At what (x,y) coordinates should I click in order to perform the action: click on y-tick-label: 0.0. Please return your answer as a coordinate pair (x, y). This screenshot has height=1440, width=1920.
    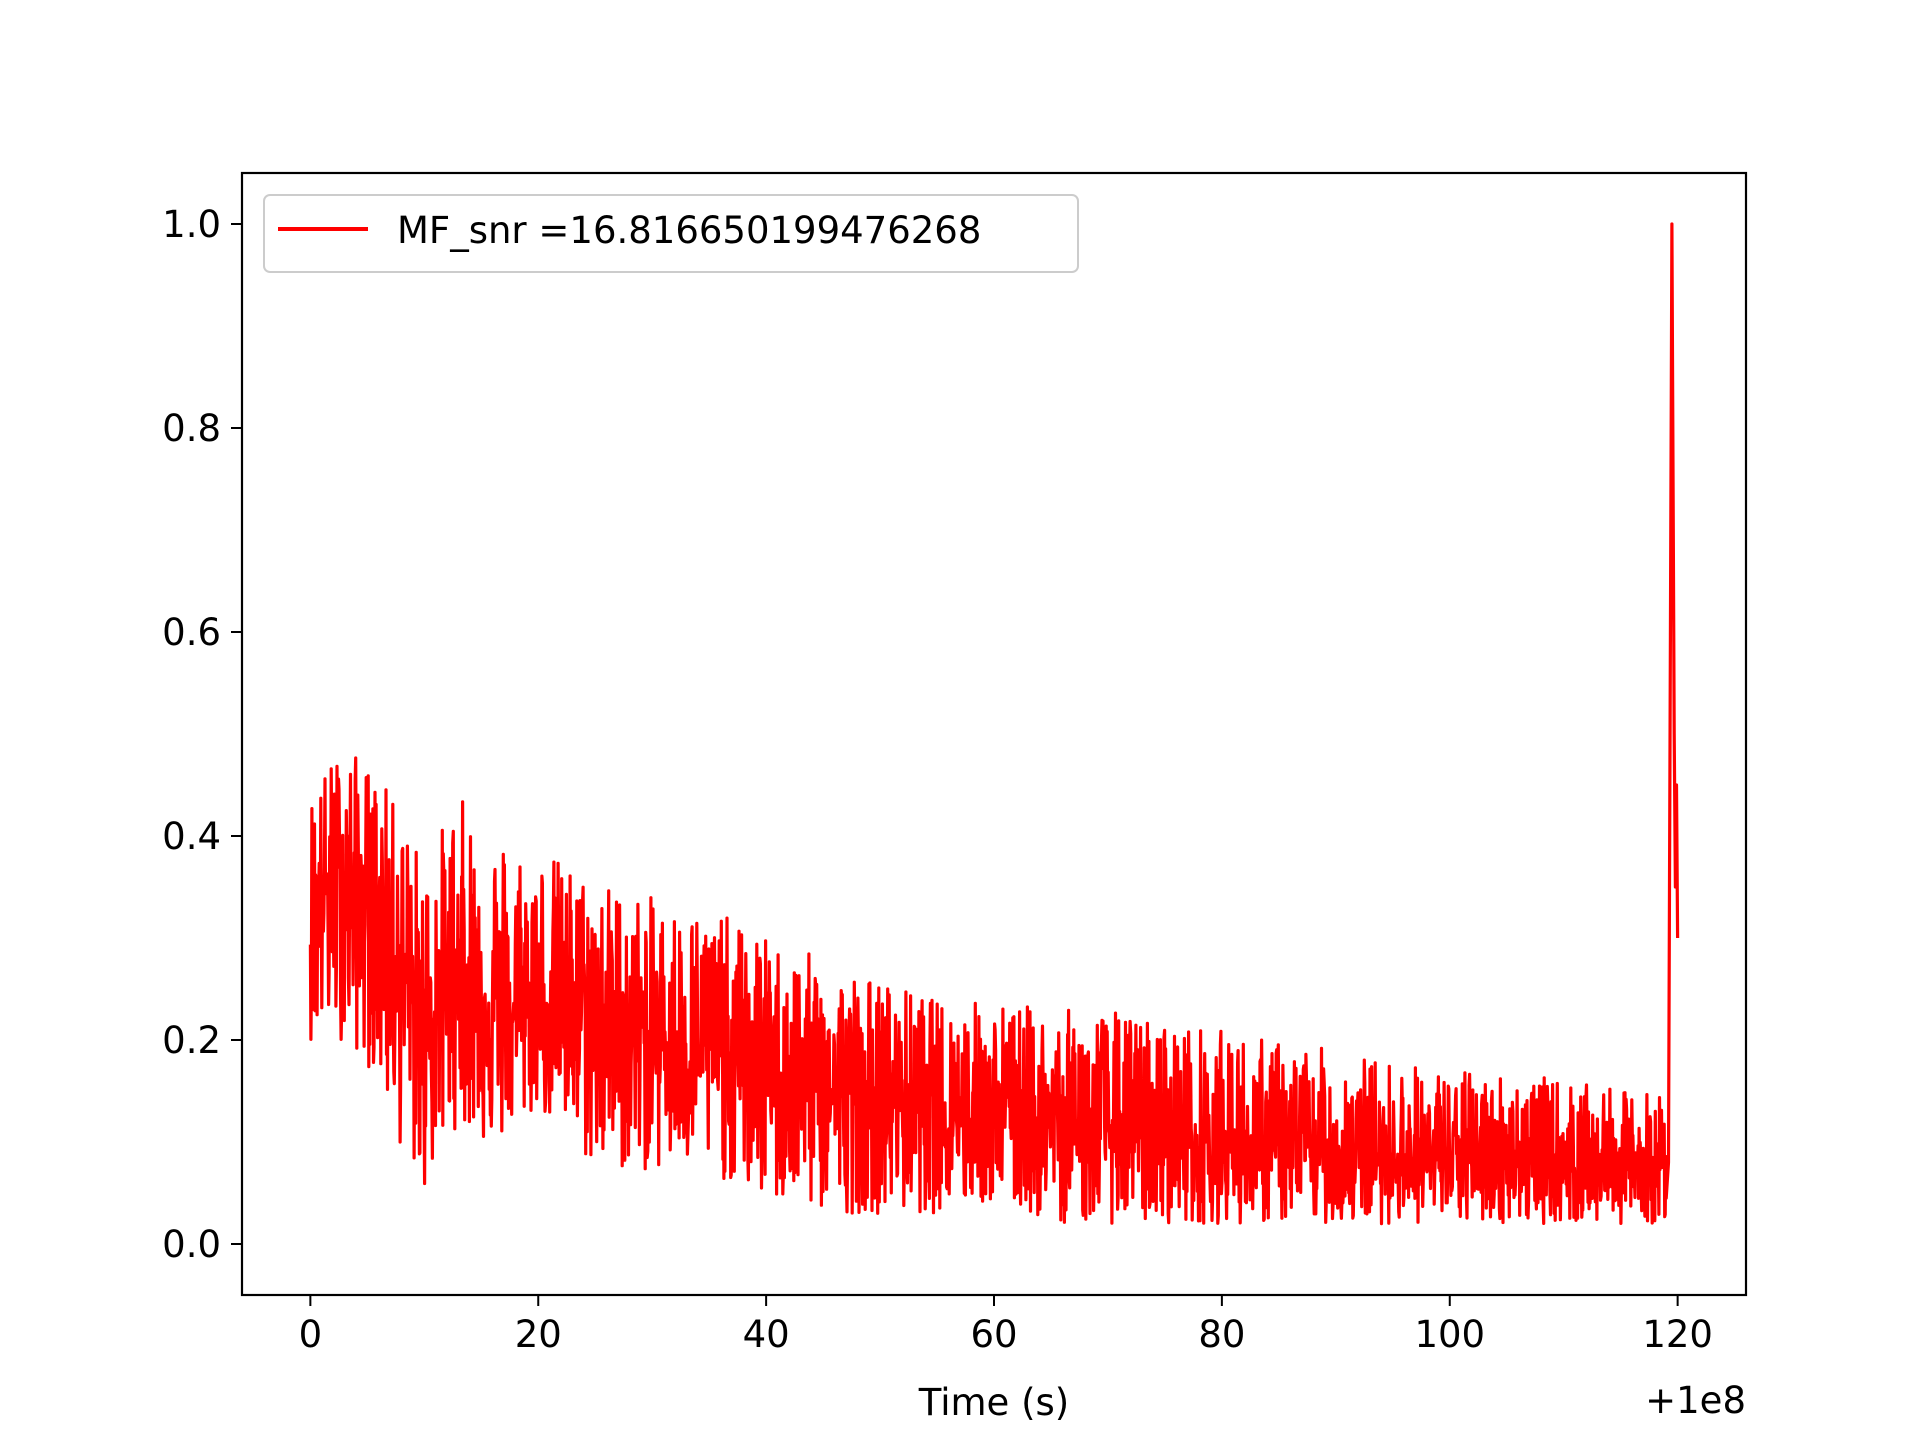
    Looking at the image, I should click on (191, 1244).